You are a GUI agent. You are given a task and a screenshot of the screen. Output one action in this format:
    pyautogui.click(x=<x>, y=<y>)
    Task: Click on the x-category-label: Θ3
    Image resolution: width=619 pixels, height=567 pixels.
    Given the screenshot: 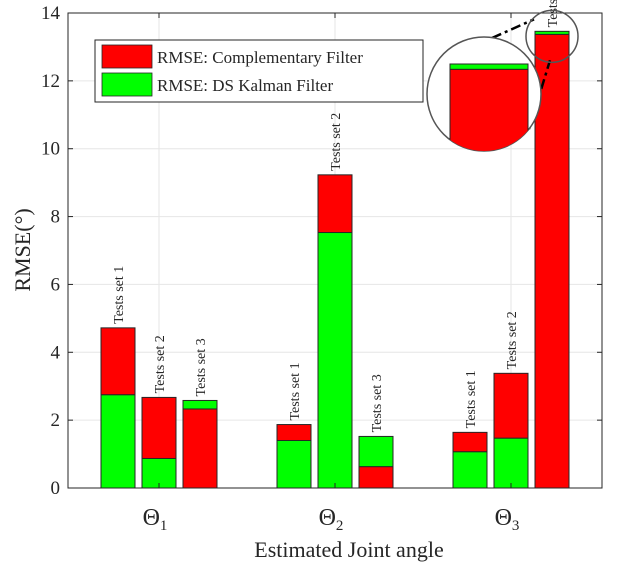 What is the action you would take?
    pyautogui.click(x=507, y=519)
    